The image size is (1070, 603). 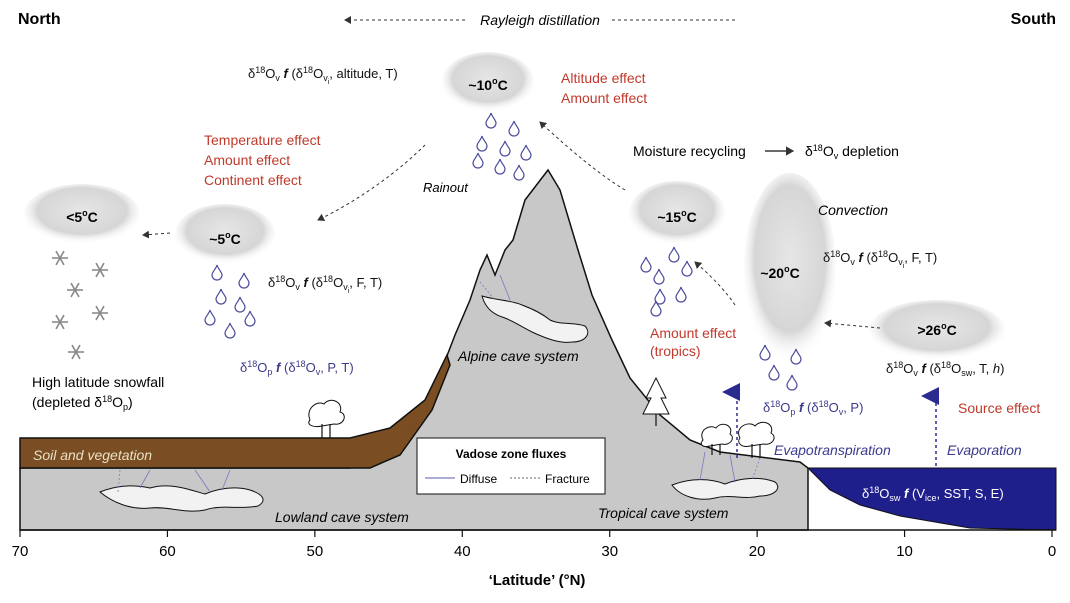 What do you see at coordinates (853, 210) in the screenshot?
I see `convection-label: Convection` at bounding box center [853, 210].